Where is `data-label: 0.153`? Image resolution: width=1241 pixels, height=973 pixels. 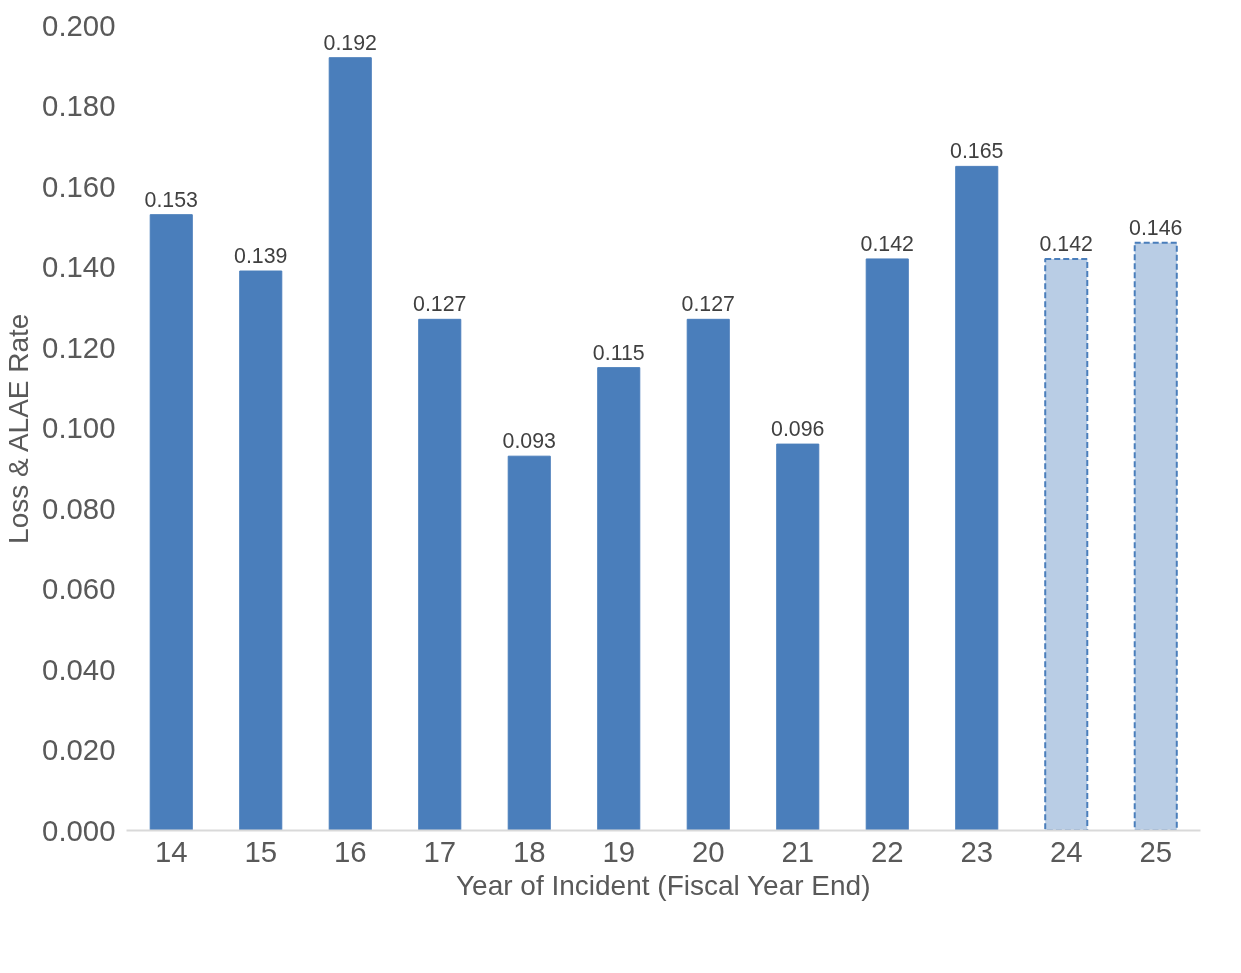 data-label: 0.153 is located at coordinates (171, 199).